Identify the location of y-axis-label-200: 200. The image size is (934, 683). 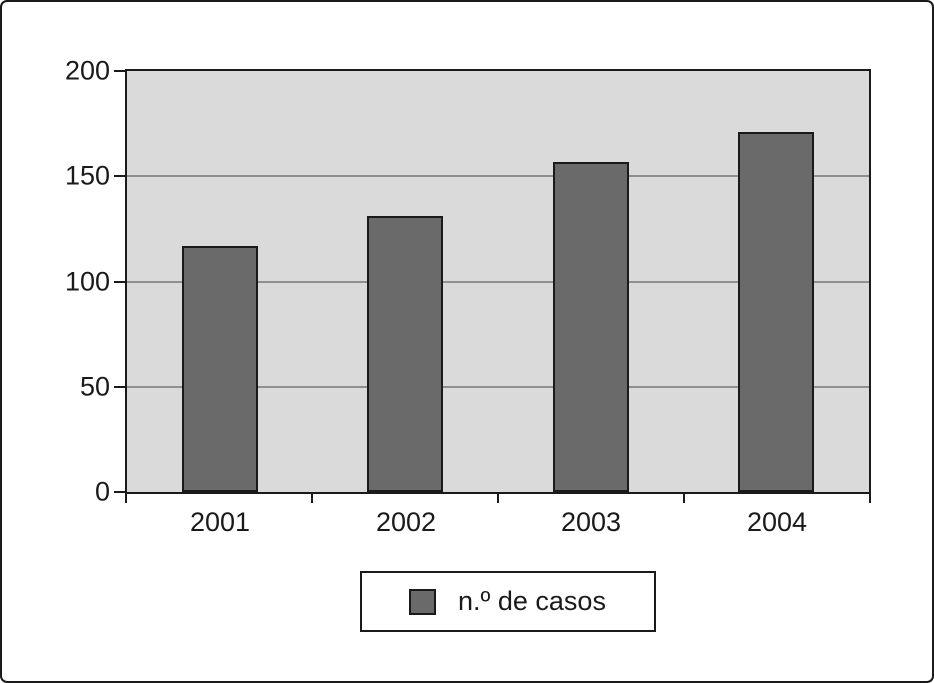
(87, 70).